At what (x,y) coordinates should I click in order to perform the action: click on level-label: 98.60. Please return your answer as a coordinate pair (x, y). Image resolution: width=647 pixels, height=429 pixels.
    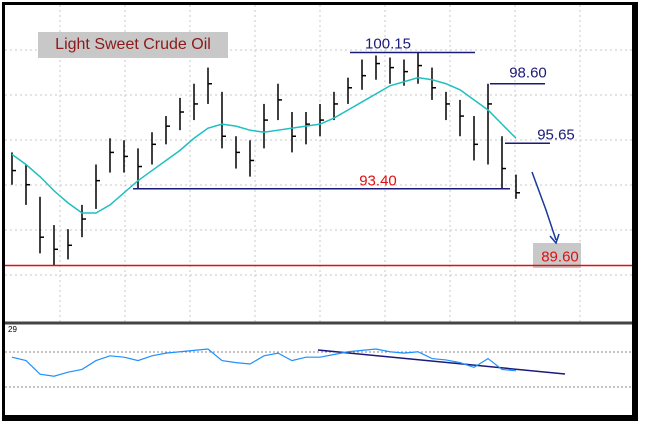
    Looking at the image, I should click on (528, 73).